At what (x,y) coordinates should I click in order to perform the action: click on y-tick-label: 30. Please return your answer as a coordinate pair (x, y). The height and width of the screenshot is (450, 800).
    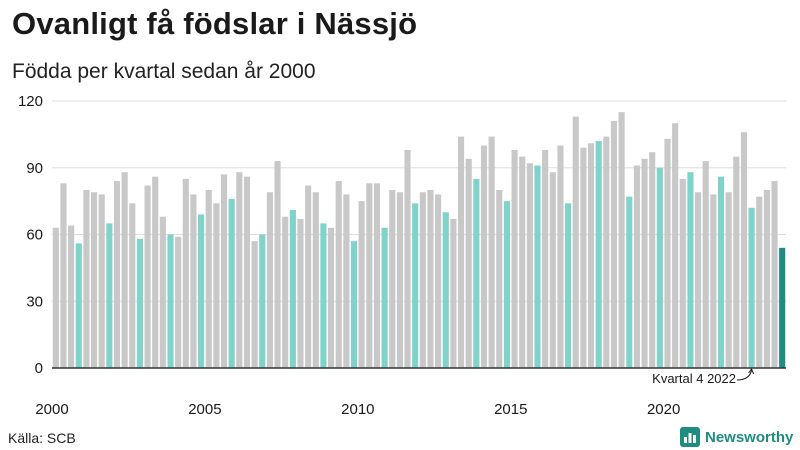
    Looking at the image, I should click on (34, 301).